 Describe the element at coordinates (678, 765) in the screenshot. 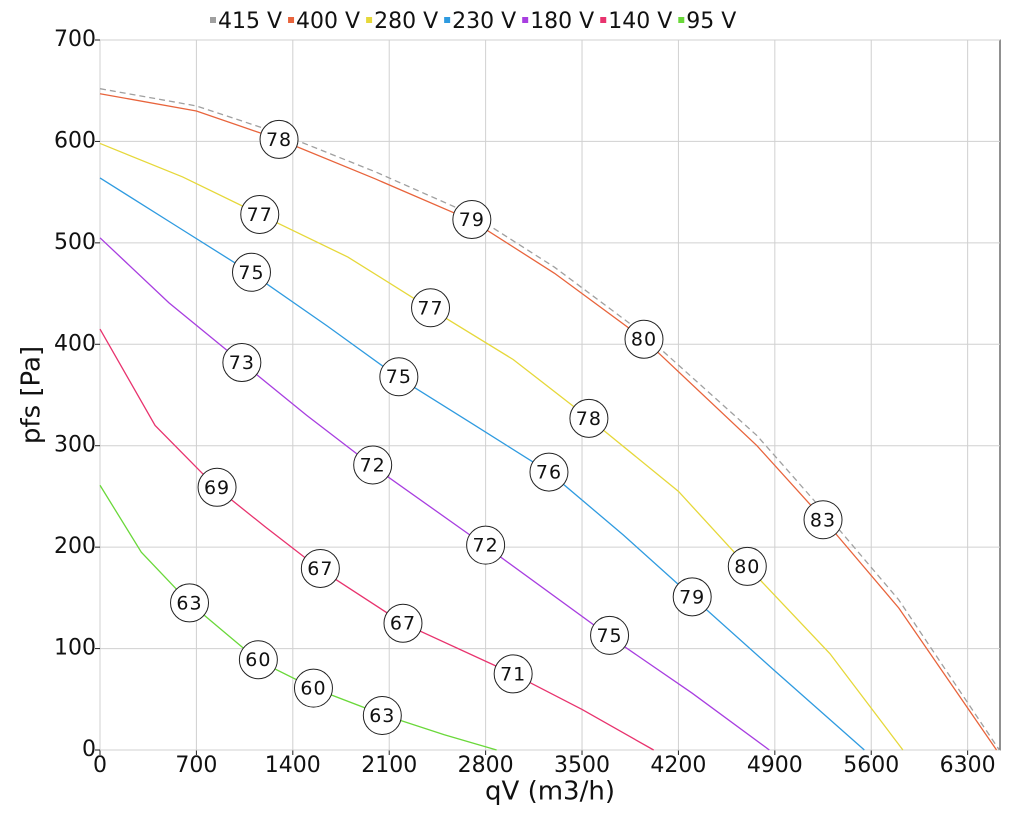

I see `x-tick-label: 4200` at that location.